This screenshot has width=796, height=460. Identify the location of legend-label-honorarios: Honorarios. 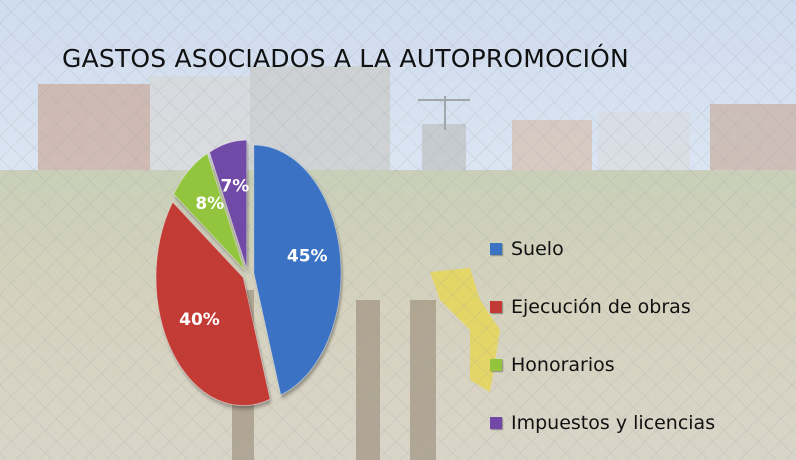
(563, 365).